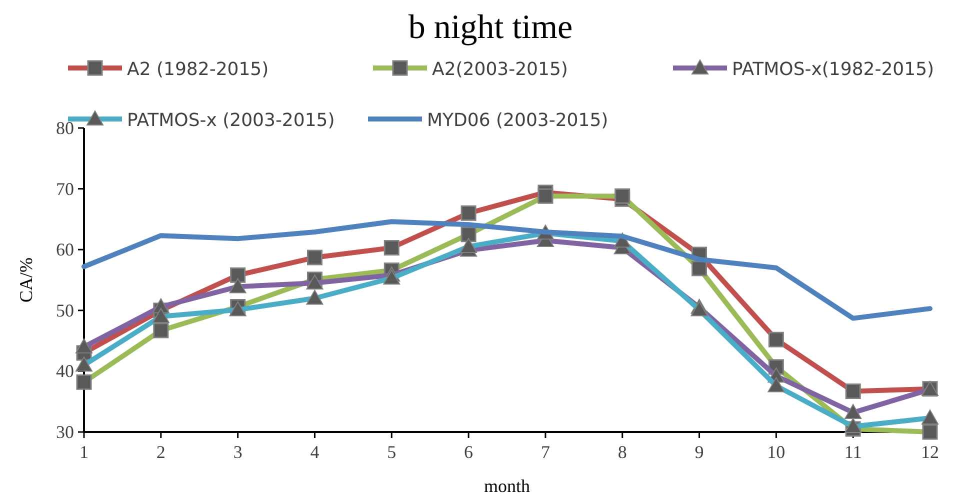 The width and height of the screenshot is (957, 496). Describe the element at coordinates (391, 452) in the screenshot. I see `x-tick-label: 5` at that location.